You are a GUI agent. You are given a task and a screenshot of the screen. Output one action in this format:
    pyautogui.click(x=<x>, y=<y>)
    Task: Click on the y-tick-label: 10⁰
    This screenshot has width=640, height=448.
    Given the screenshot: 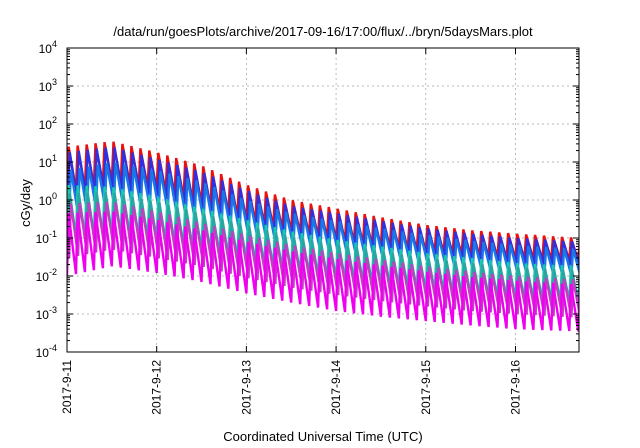 What is the action you would take?
    pyautogui.click(x=48, y=199)
    